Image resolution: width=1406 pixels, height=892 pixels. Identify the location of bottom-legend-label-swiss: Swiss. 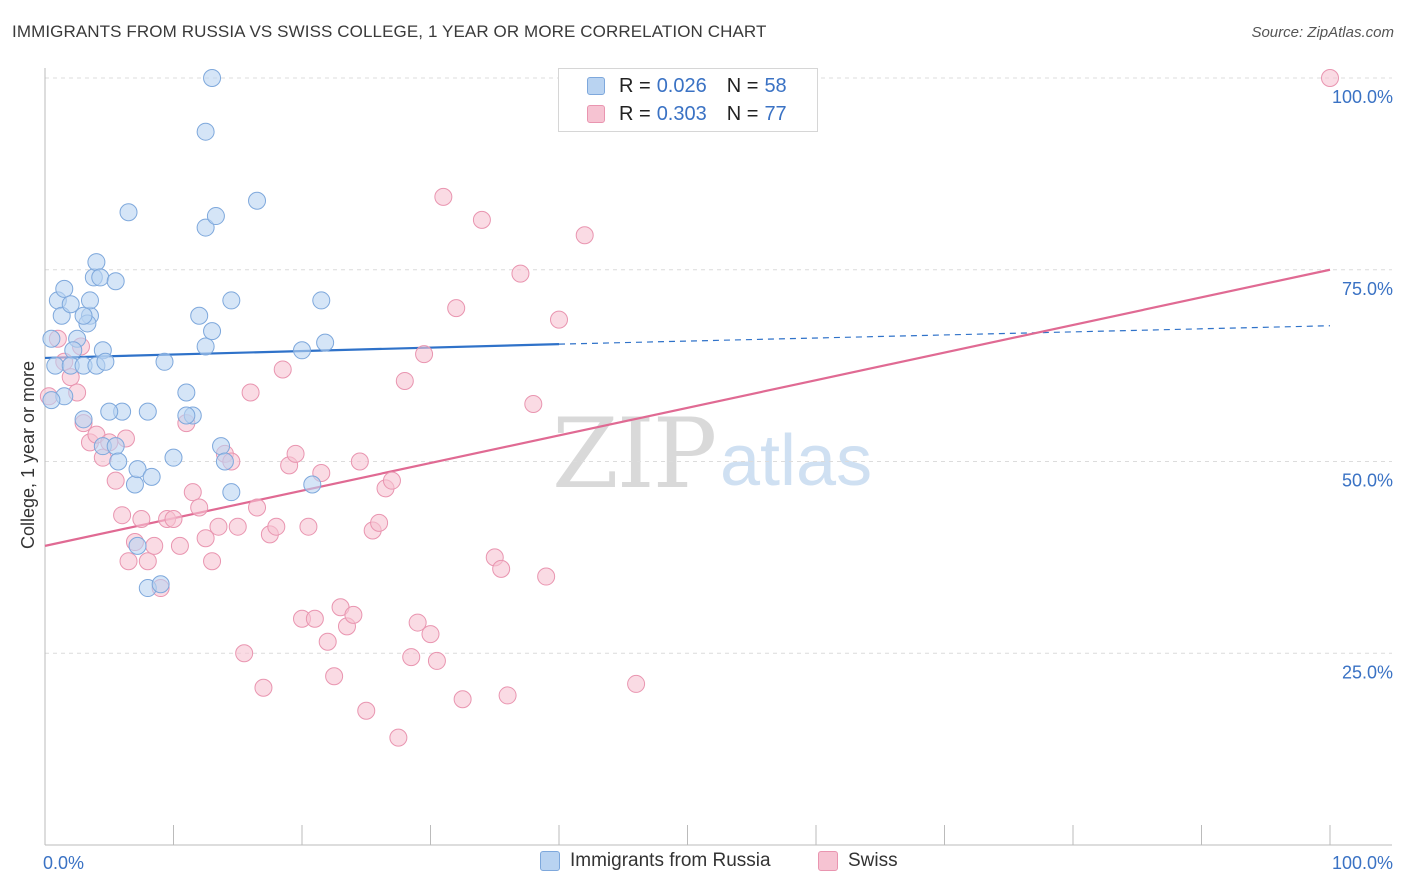
(873, 860).